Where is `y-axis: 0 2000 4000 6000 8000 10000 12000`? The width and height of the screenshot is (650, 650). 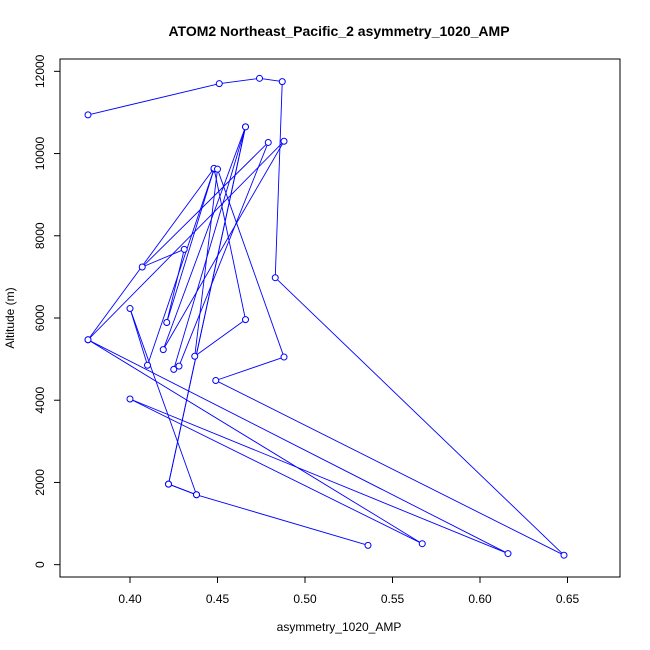
y-axis: 0 2000 4000 6000 8000 10000 12000 is located at coordinates (47, 311).